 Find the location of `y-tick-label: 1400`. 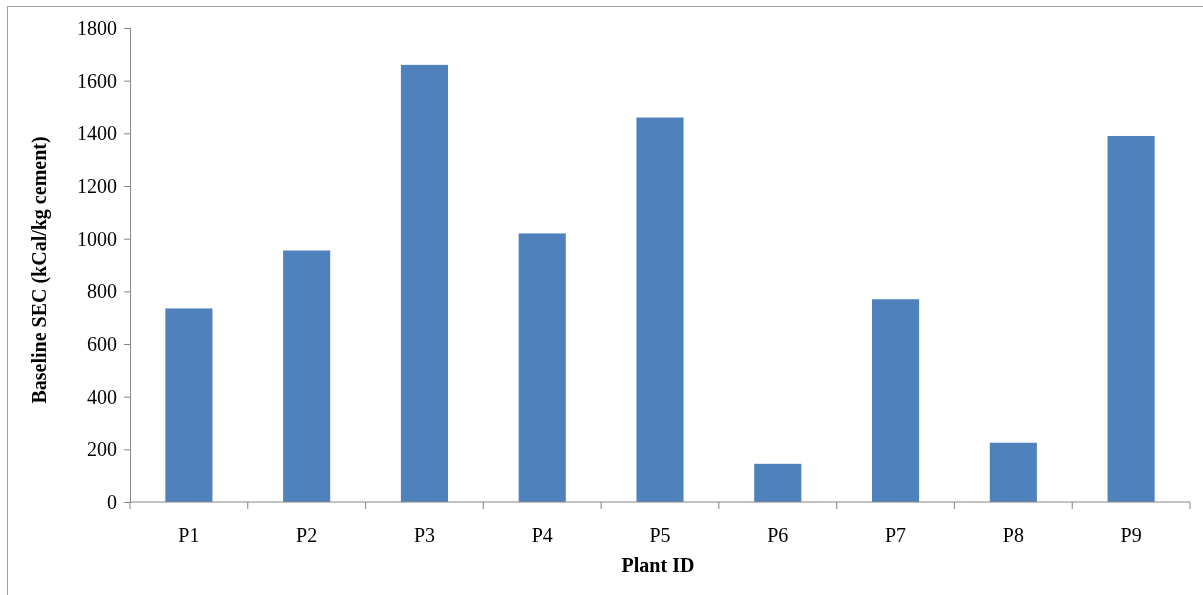

y-tick-label: 1400 is located at coordinates (97, 133).